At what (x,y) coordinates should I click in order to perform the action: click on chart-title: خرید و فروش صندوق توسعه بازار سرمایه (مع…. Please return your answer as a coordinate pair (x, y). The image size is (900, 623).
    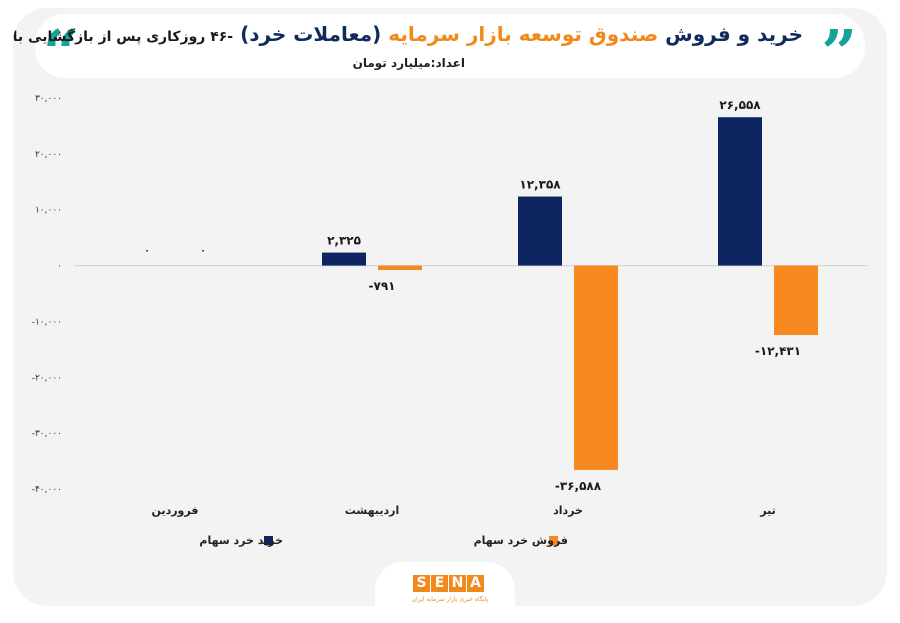
    Looking at the image, I should click on (408, 34).